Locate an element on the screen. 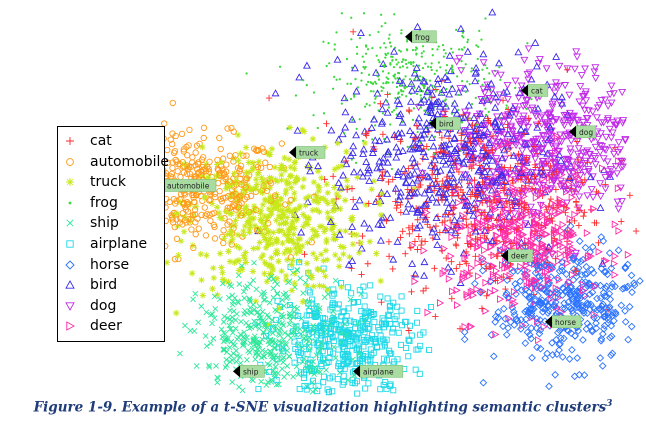 The width and height of the screenshot is (646, 436). cluster-label-text: horse is located at coordinates (565, 322).